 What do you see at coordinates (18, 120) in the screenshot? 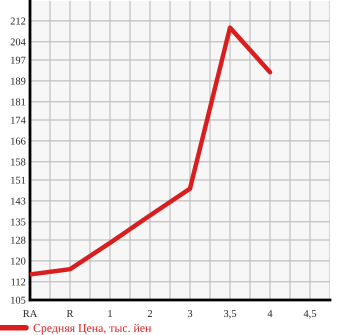
I see `y-tick-label: 174` at bounding box center [18, 120].